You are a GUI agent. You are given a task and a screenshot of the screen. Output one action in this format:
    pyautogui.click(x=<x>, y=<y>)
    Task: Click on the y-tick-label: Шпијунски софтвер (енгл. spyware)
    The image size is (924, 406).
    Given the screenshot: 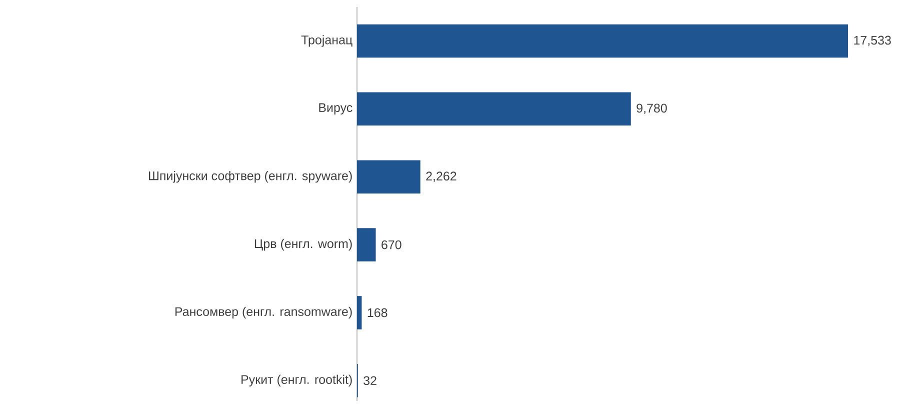 What is the action you would take?
    pyautogui.click(x=250, y=177)
    